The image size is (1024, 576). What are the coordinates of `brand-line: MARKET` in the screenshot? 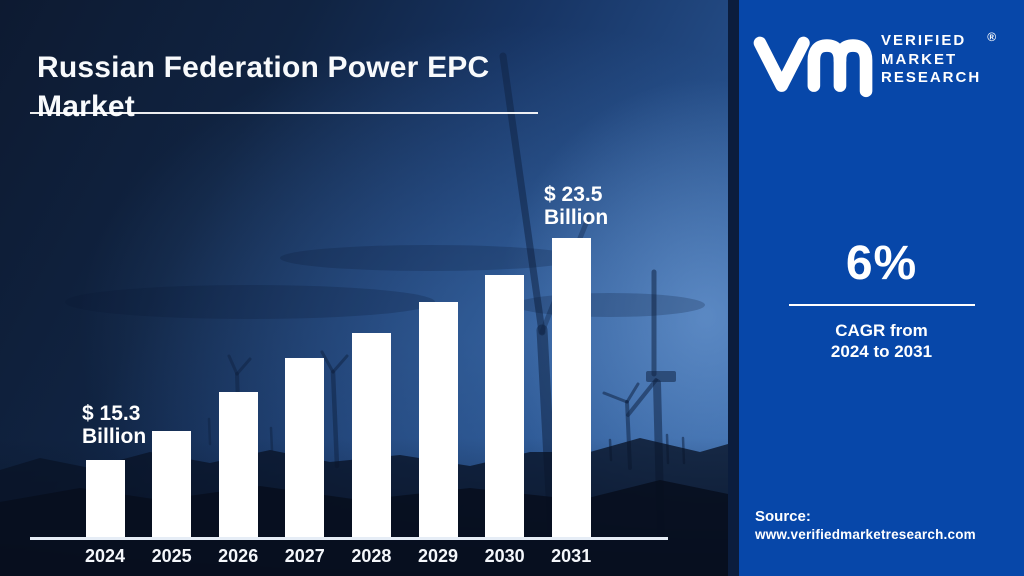 It's located at (919, 59).